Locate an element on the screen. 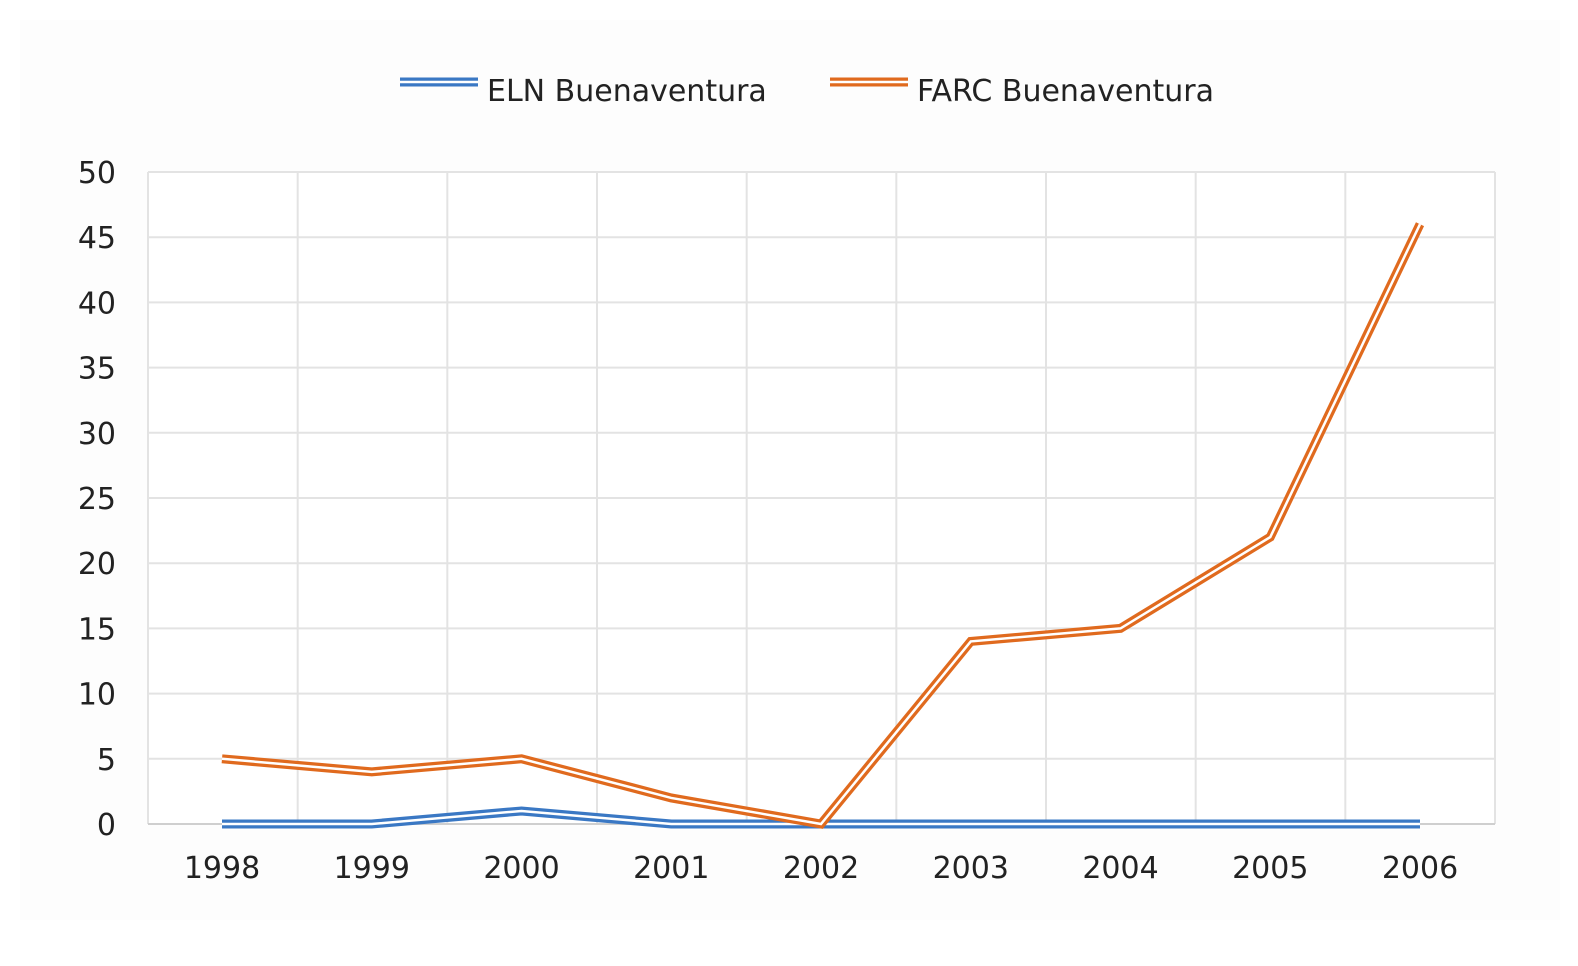 Image resolution: width=1578 pixels, height=966 pixels. legend: ELN Buenaventura FARC Buenaventura is located at coordinates (807, 91).